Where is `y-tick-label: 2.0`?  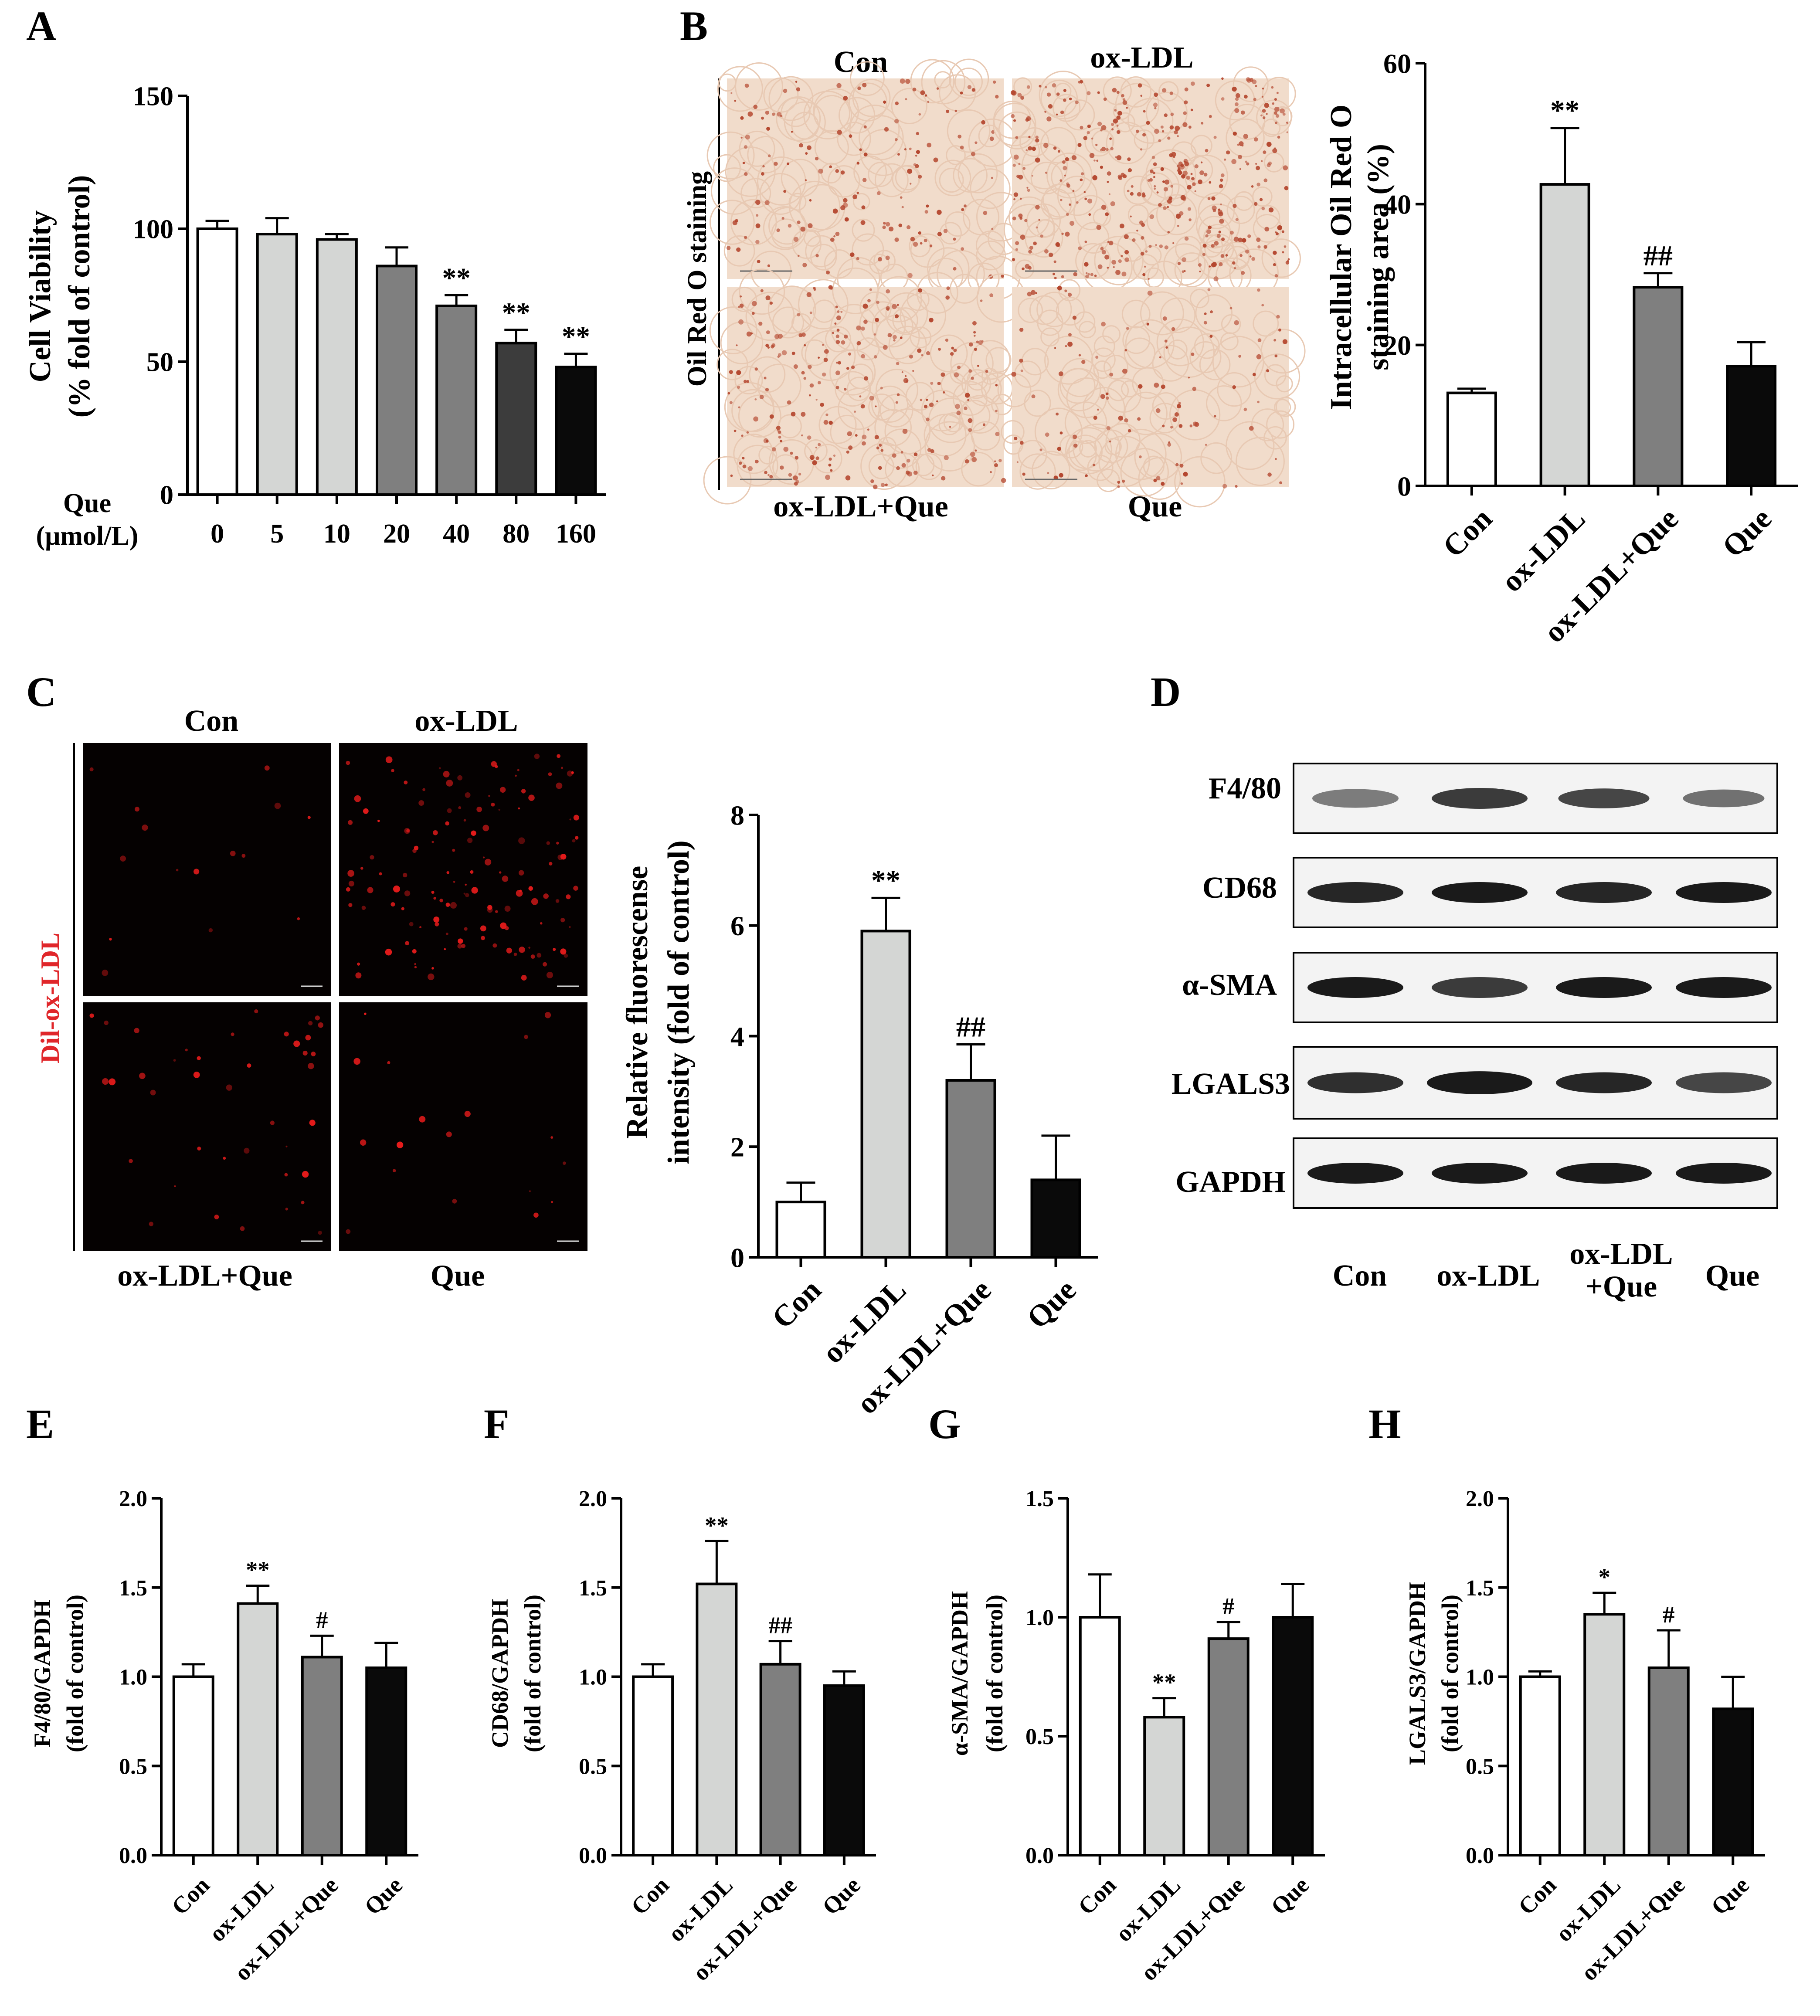 y-tick-label: 2.0 is located at coordinates (133, 1499).